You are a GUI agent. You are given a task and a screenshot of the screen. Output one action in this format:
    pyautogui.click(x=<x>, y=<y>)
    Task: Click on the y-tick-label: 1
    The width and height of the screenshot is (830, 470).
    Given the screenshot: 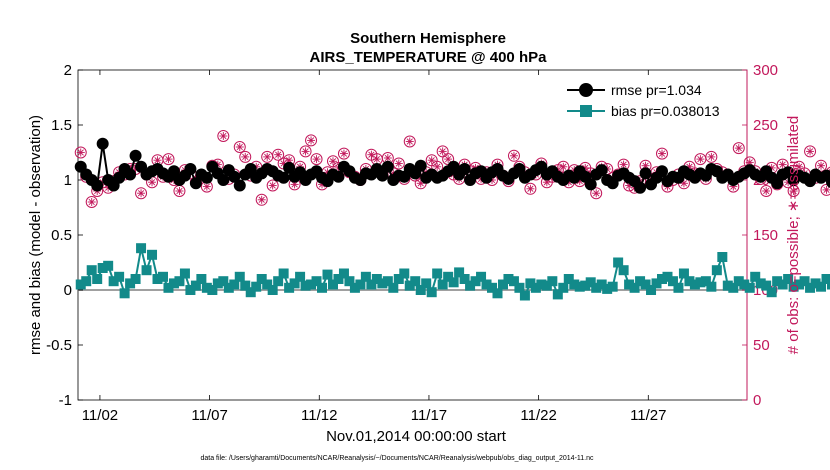 What is the action you would take?
    pyautogui.click(x=68, y=180)
    